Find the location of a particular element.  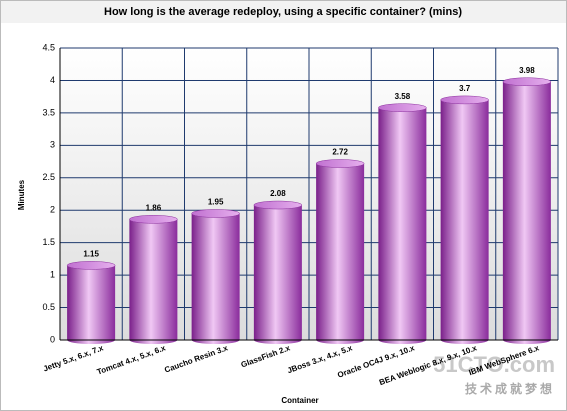

data-label: 2.08 is located at coordinates (278, 193).